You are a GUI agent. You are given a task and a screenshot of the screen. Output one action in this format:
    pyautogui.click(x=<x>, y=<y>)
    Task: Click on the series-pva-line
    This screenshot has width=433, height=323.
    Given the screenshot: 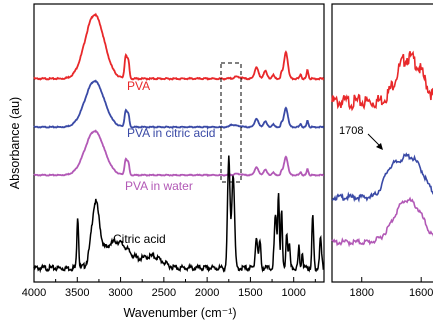 What is the action you would take?
    pyautogui.click(x=179, y=46)
    